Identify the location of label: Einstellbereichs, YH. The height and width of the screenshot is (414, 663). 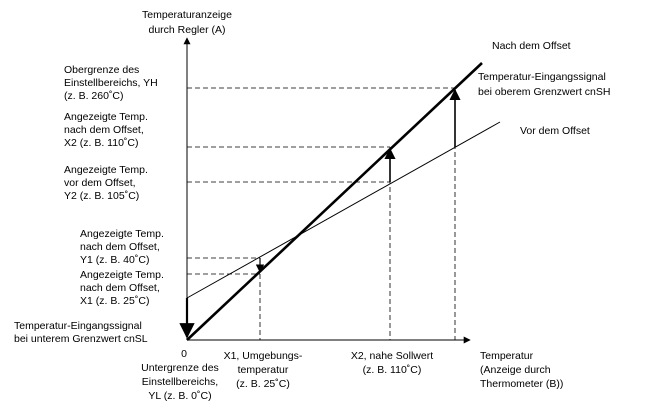
(111, 83).